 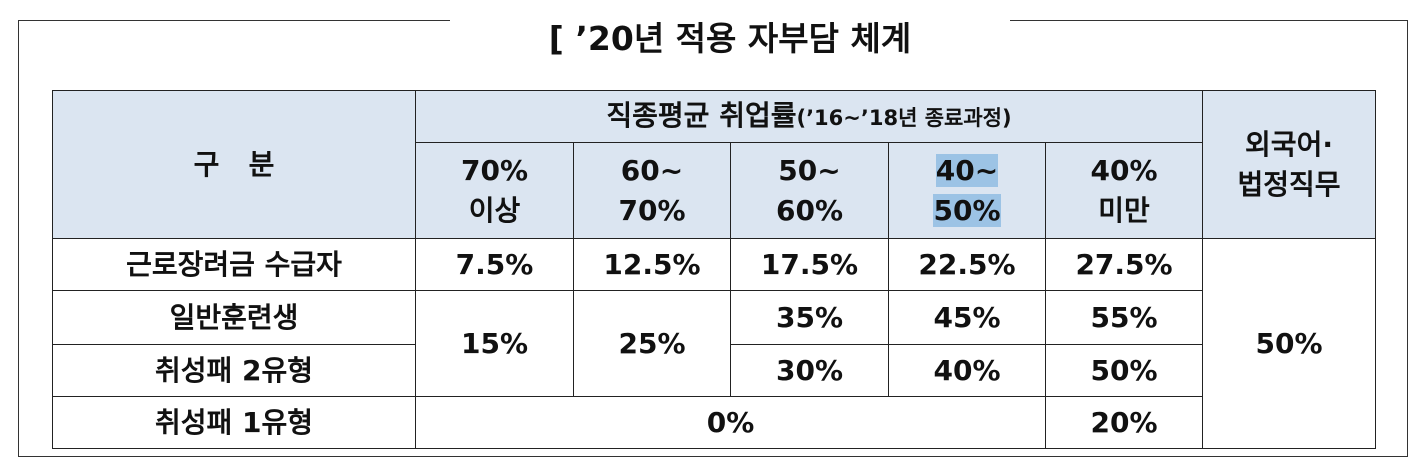 I want to click on cell: 22.5%, so click(x=967, y=264).